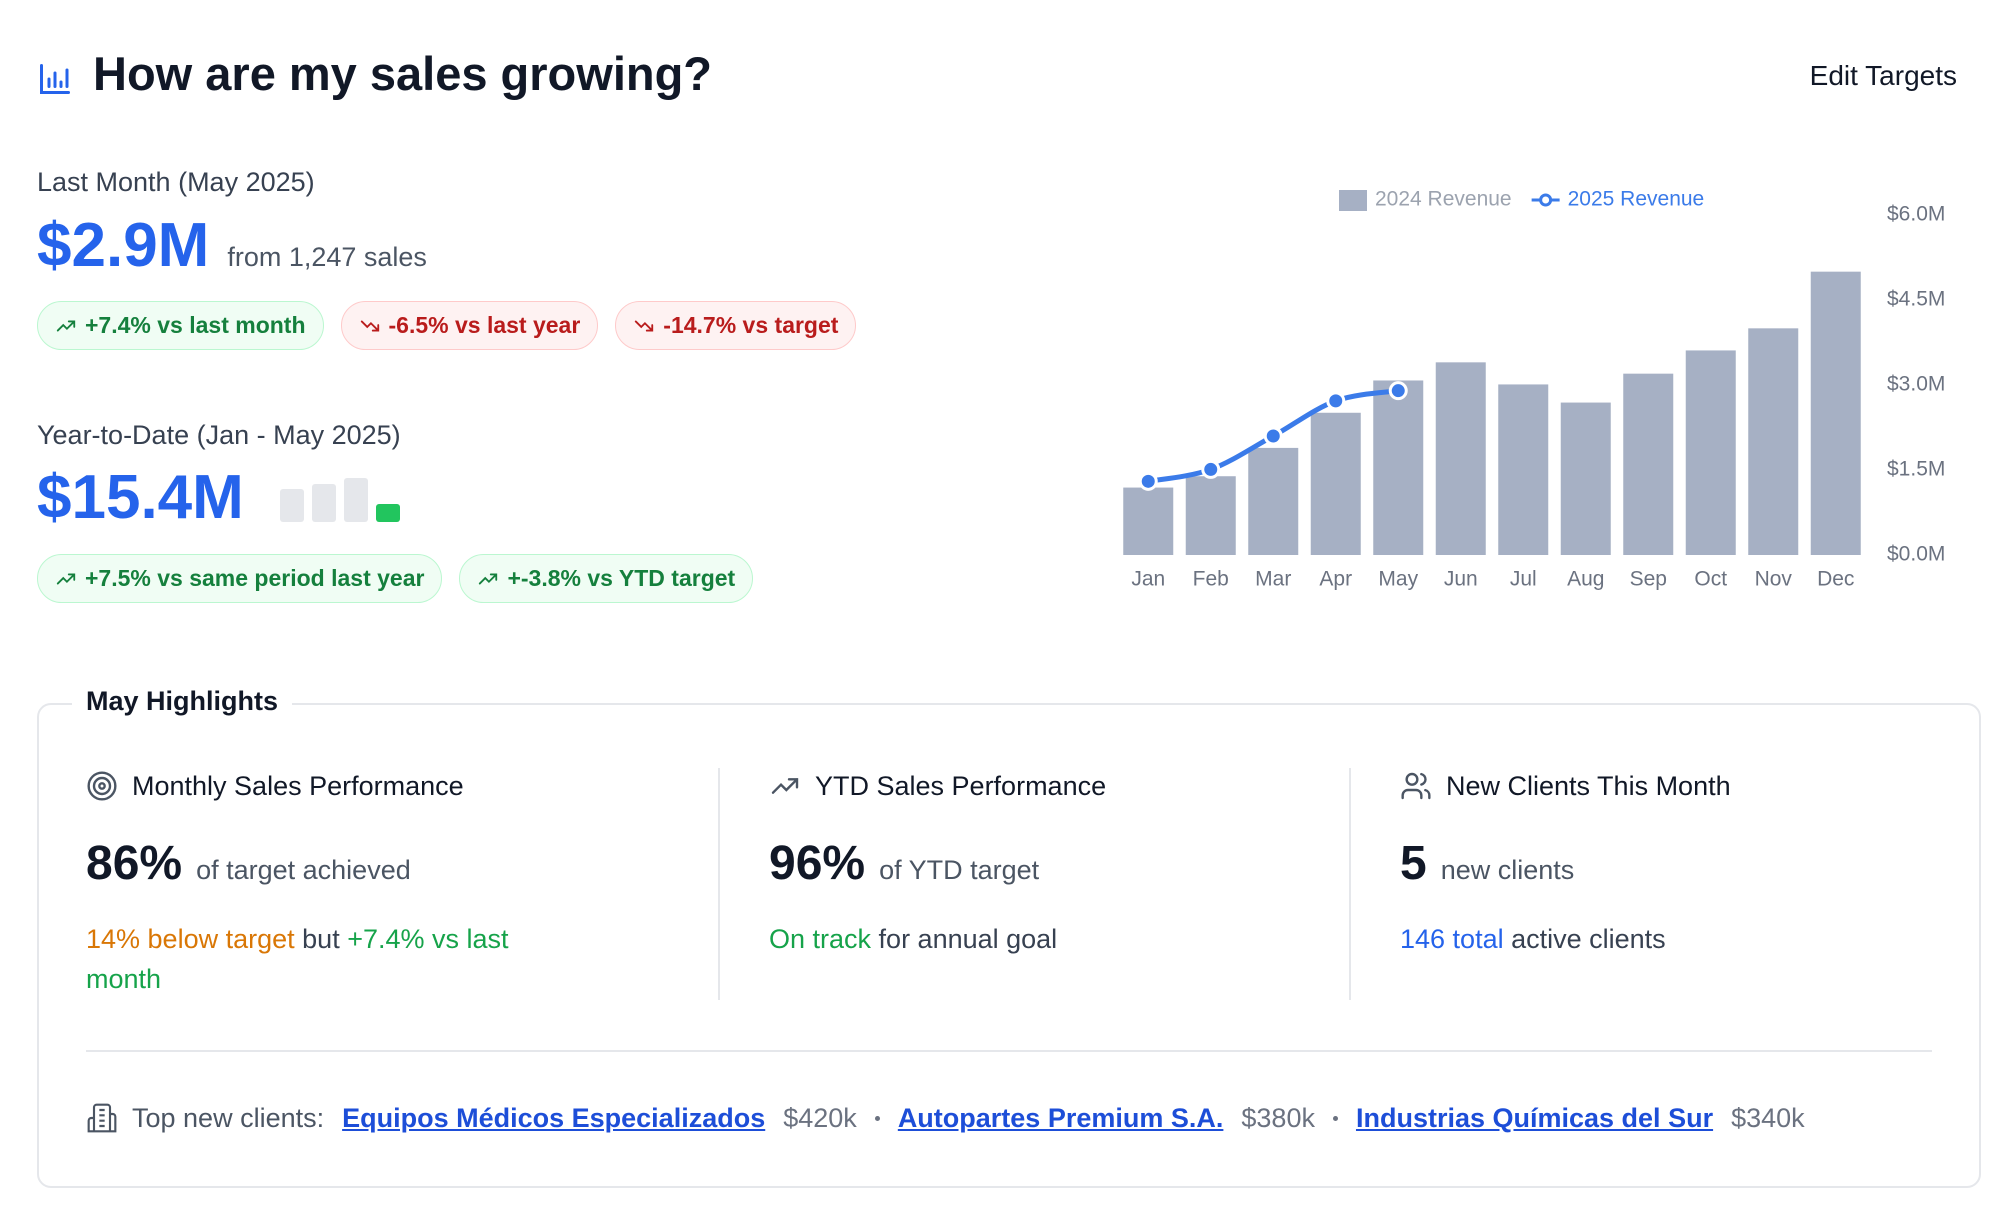 Image resolution: width=2012 pixels, height=1218 pixels. What do you see at coordinates (190, 939) in the screenshot?
I see `note-text: 14% below target` at bounding box center [190, 939].